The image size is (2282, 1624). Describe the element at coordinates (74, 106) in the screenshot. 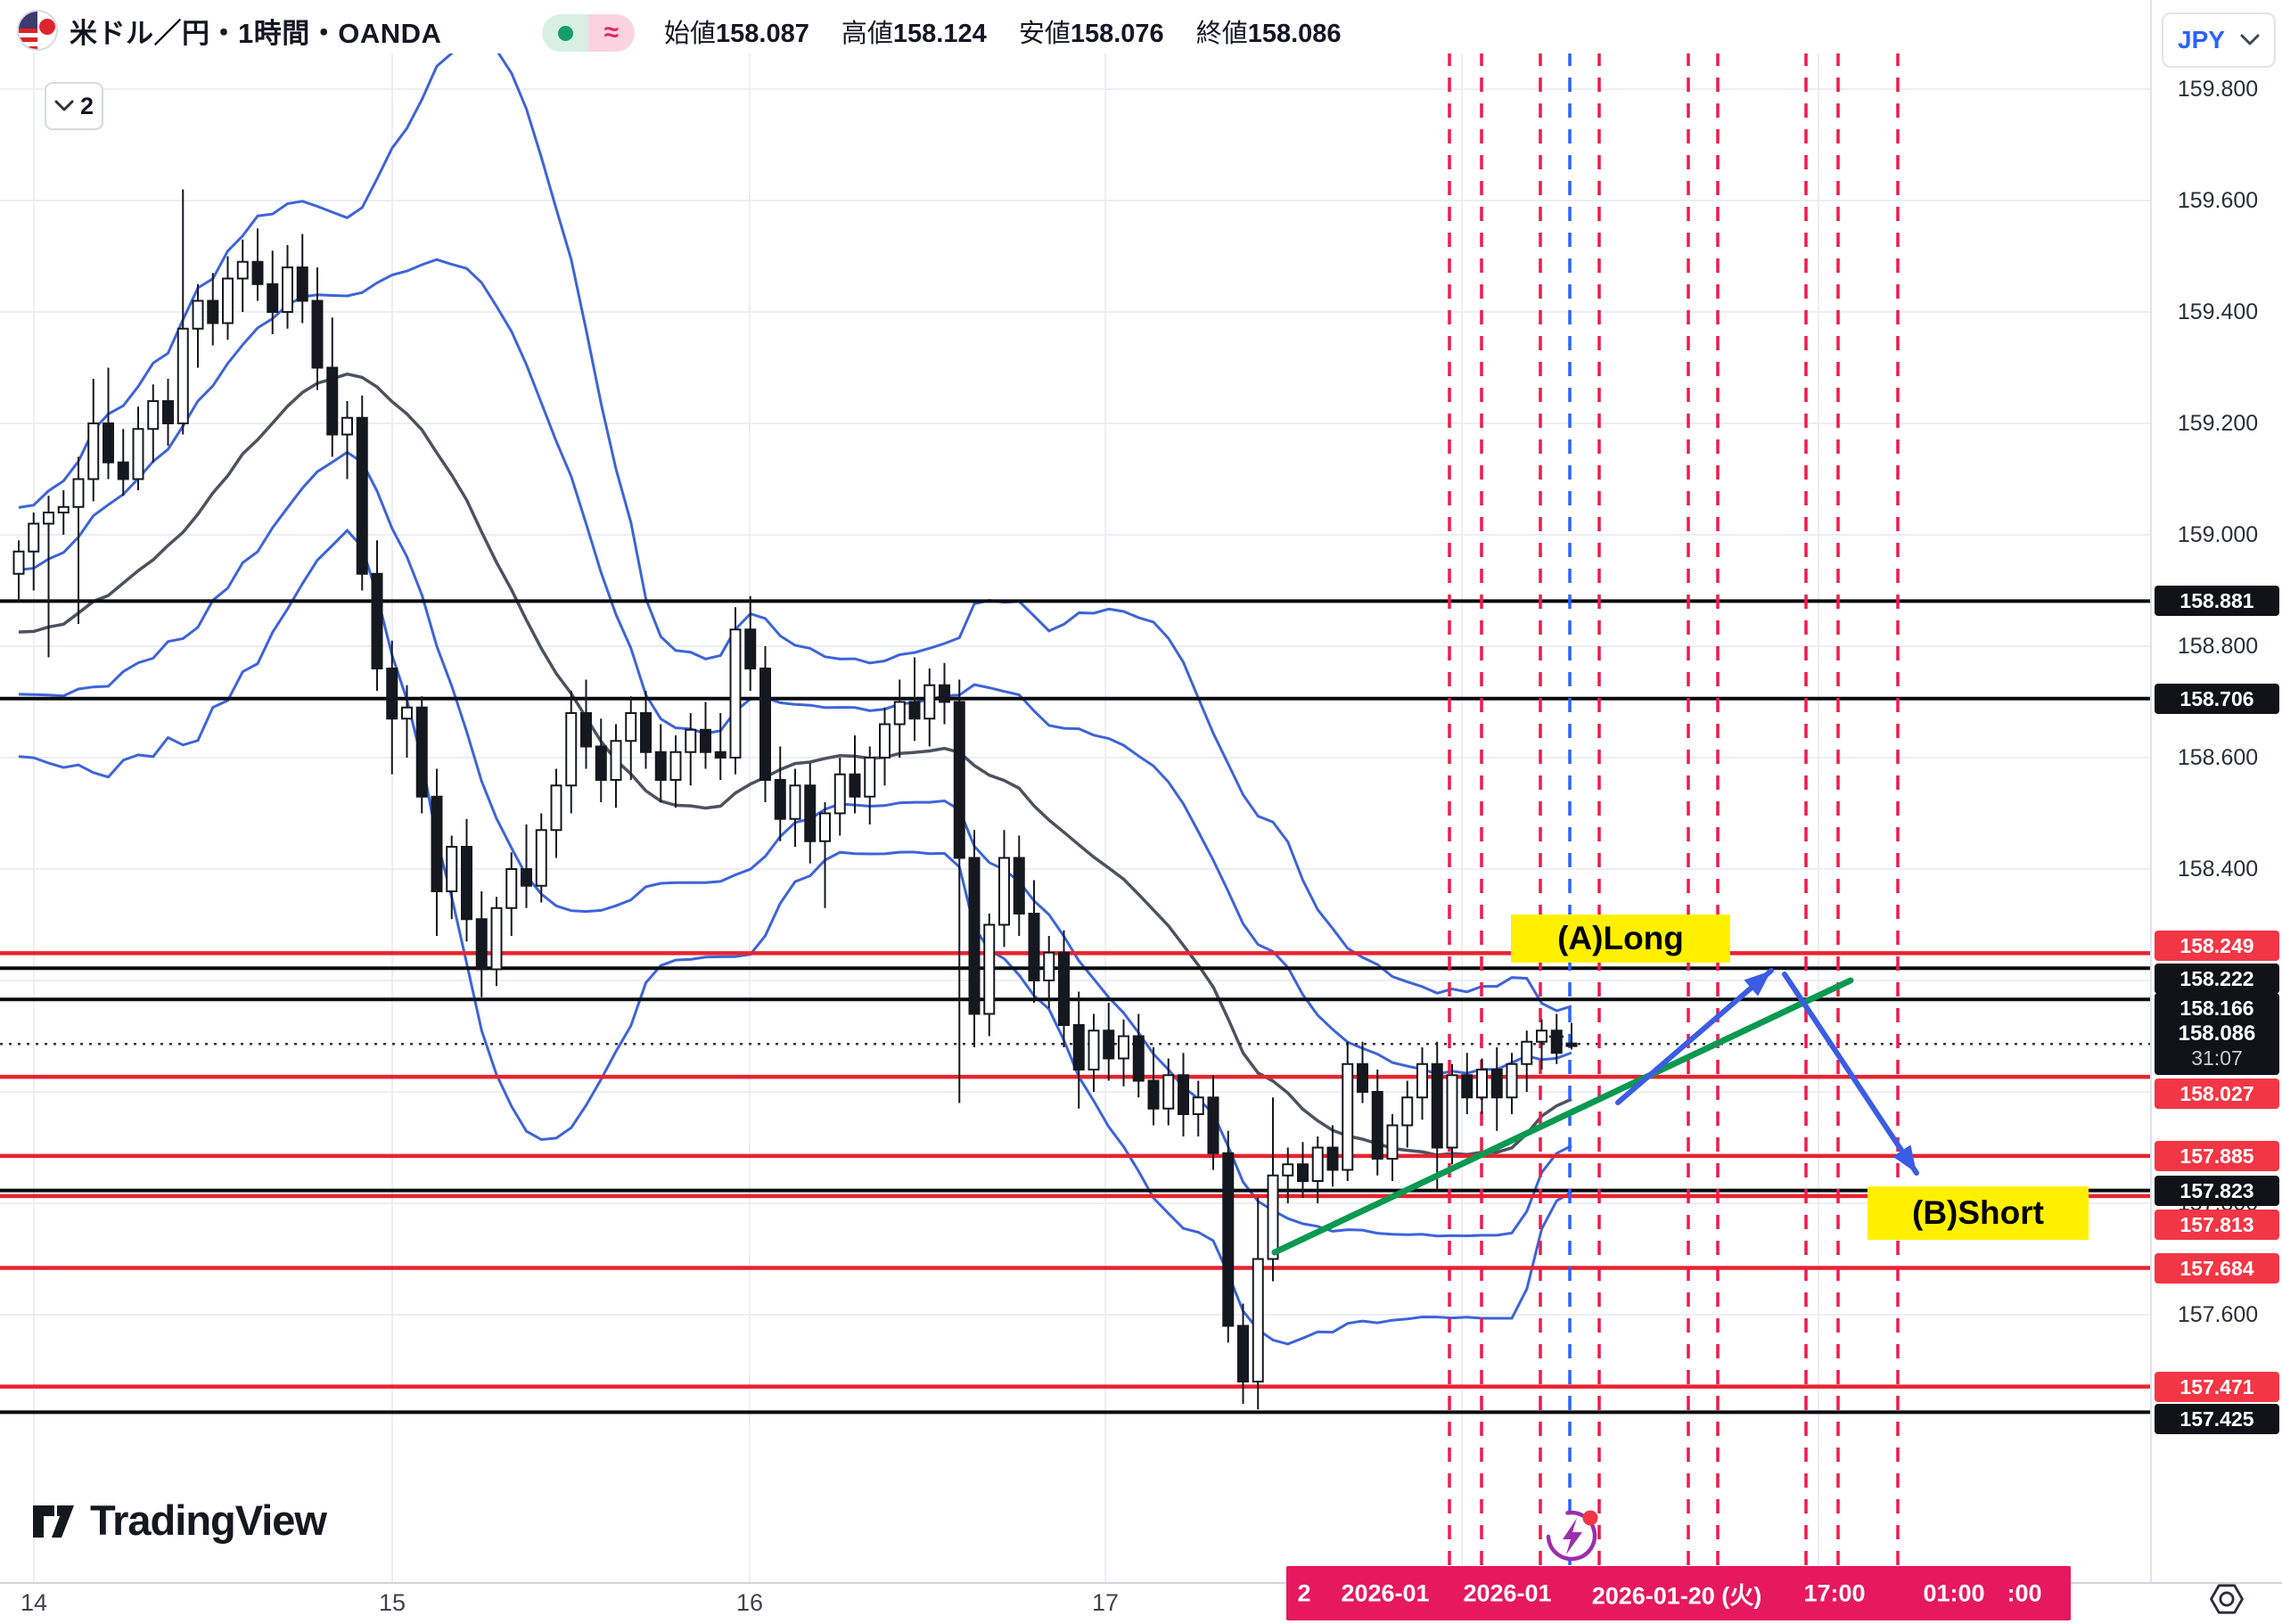

I see `indicators-collapse-button: 2` at that location.